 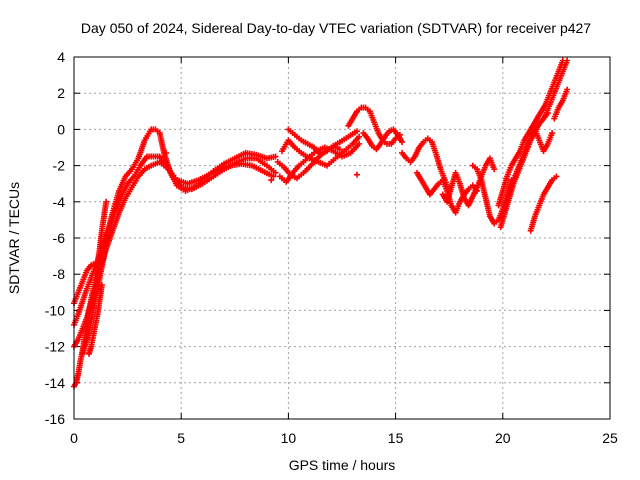 I want to click on y-tick-label: 0, so click(x=61, y=129).